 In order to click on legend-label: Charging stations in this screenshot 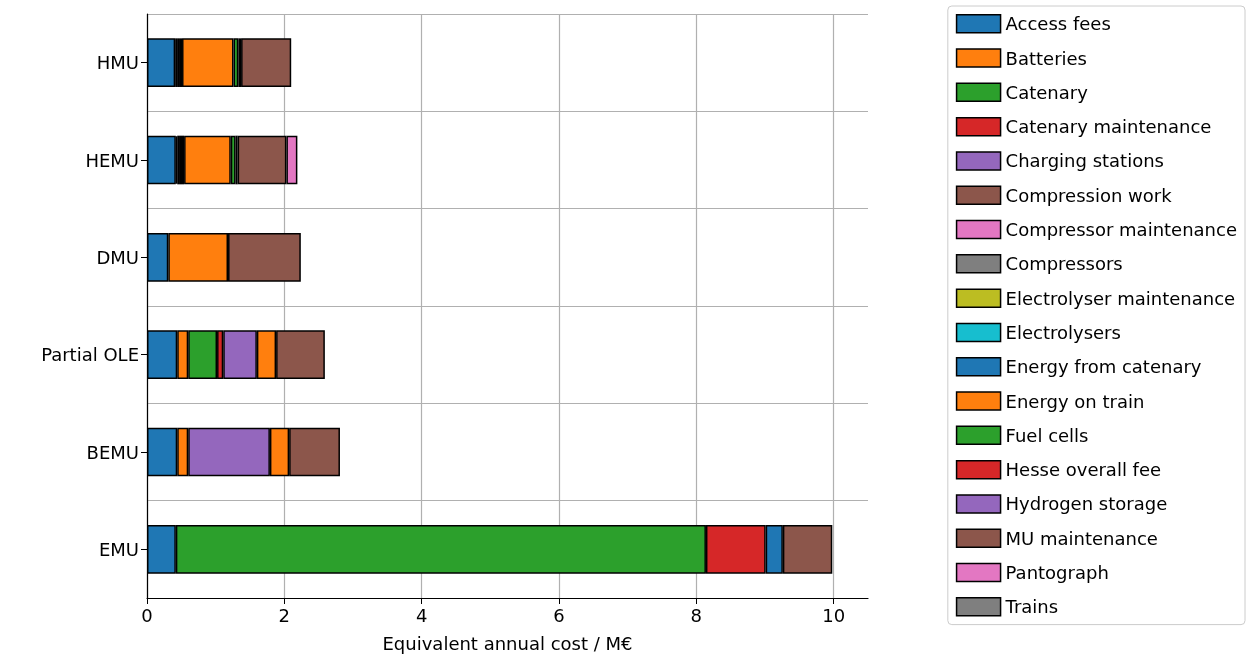, I will do `click(1084, 161)`.